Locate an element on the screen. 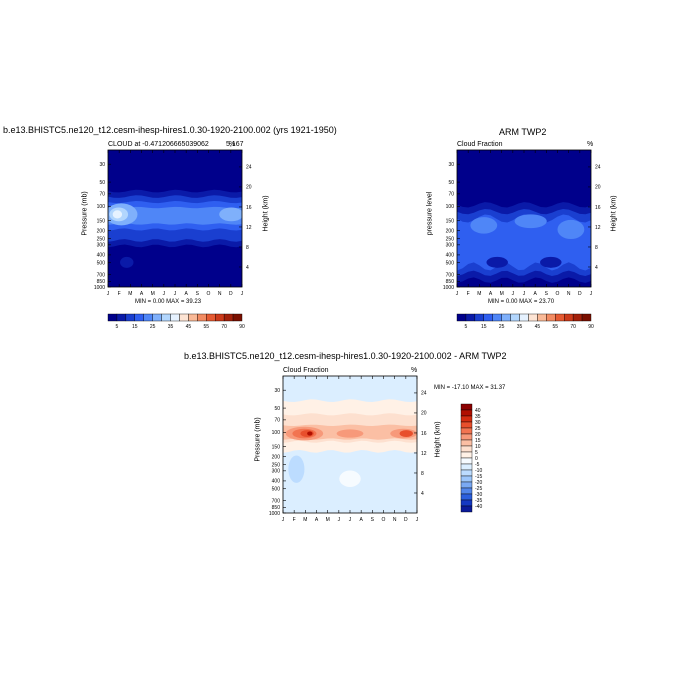 The height and width of the screenshot is (700, 700). colorbar-label: -30 is located at coordinates (478, 495).